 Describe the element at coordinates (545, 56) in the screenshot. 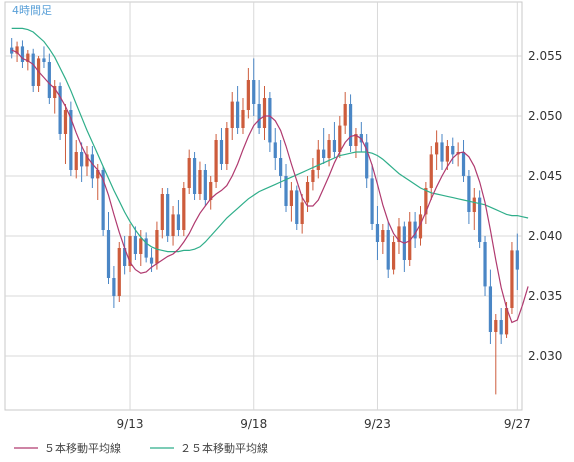

I see `y-tick-label: 2.055` at that location.